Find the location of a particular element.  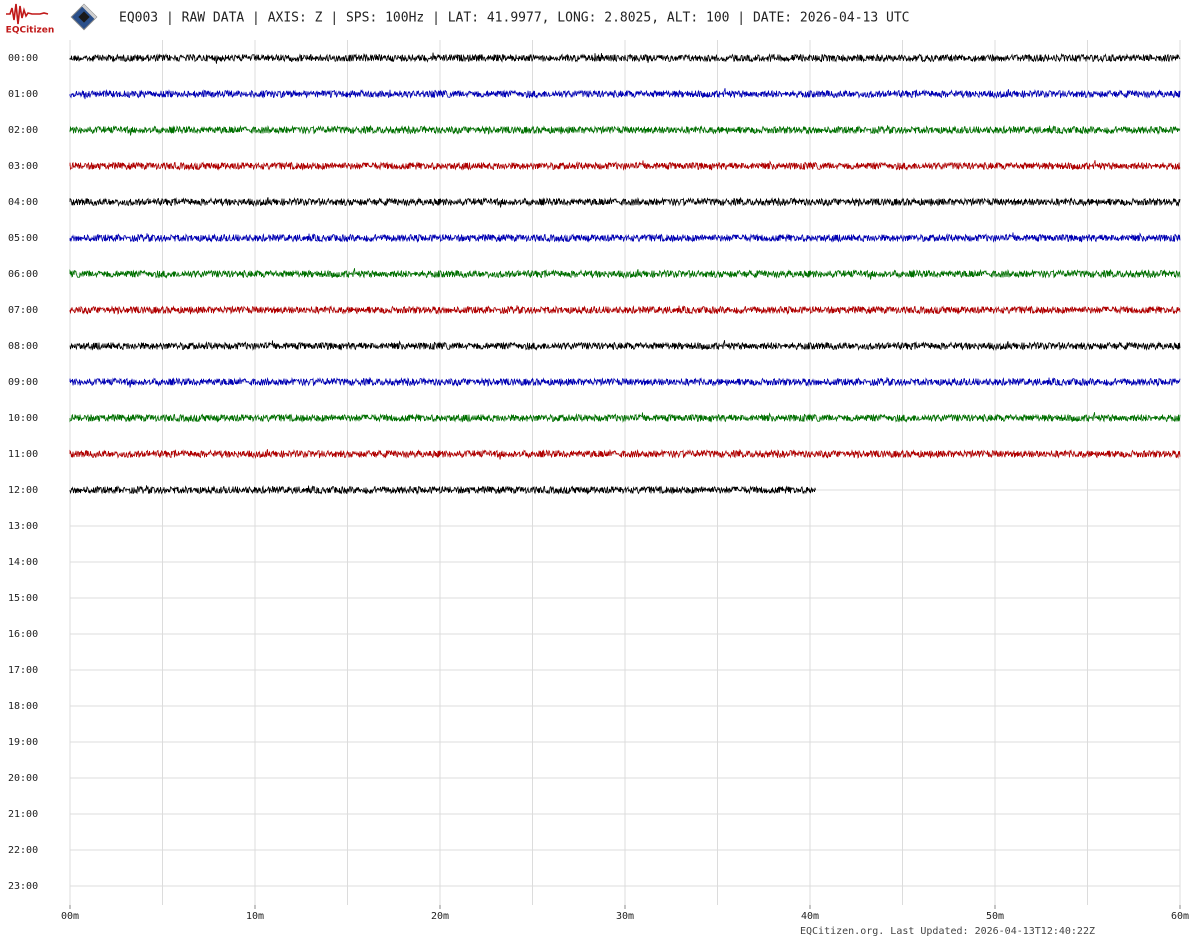

x-tick-label: 10m is located at coordinates (255, 916).